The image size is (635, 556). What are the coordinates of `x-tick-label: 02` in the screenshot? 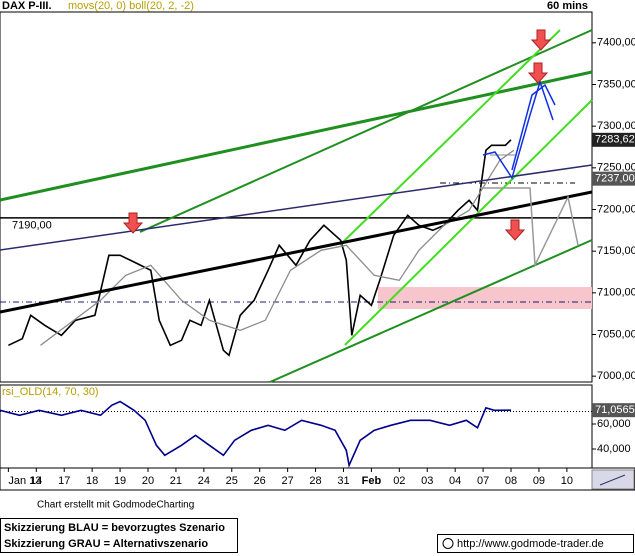 It's located at (399, 481).